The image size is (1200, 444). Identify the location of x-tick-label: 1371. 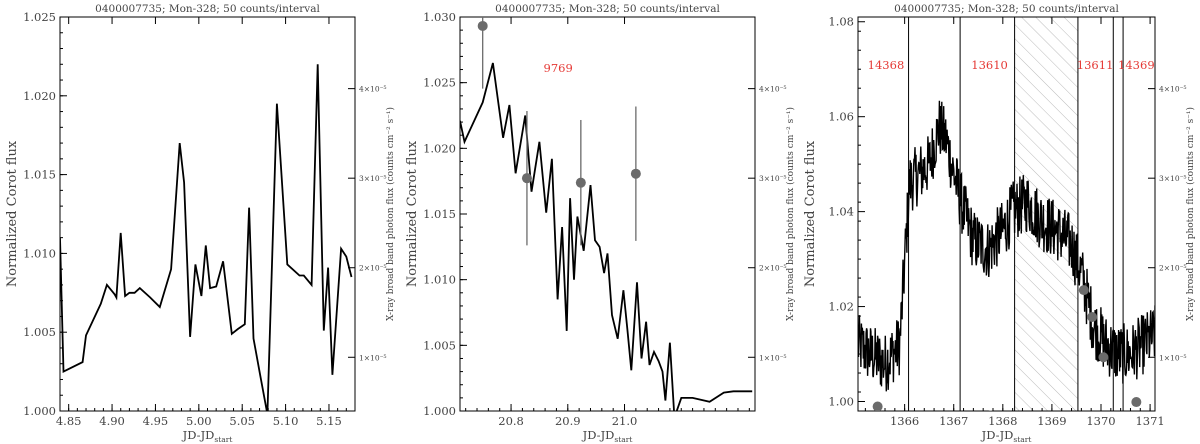
(1149, 421).